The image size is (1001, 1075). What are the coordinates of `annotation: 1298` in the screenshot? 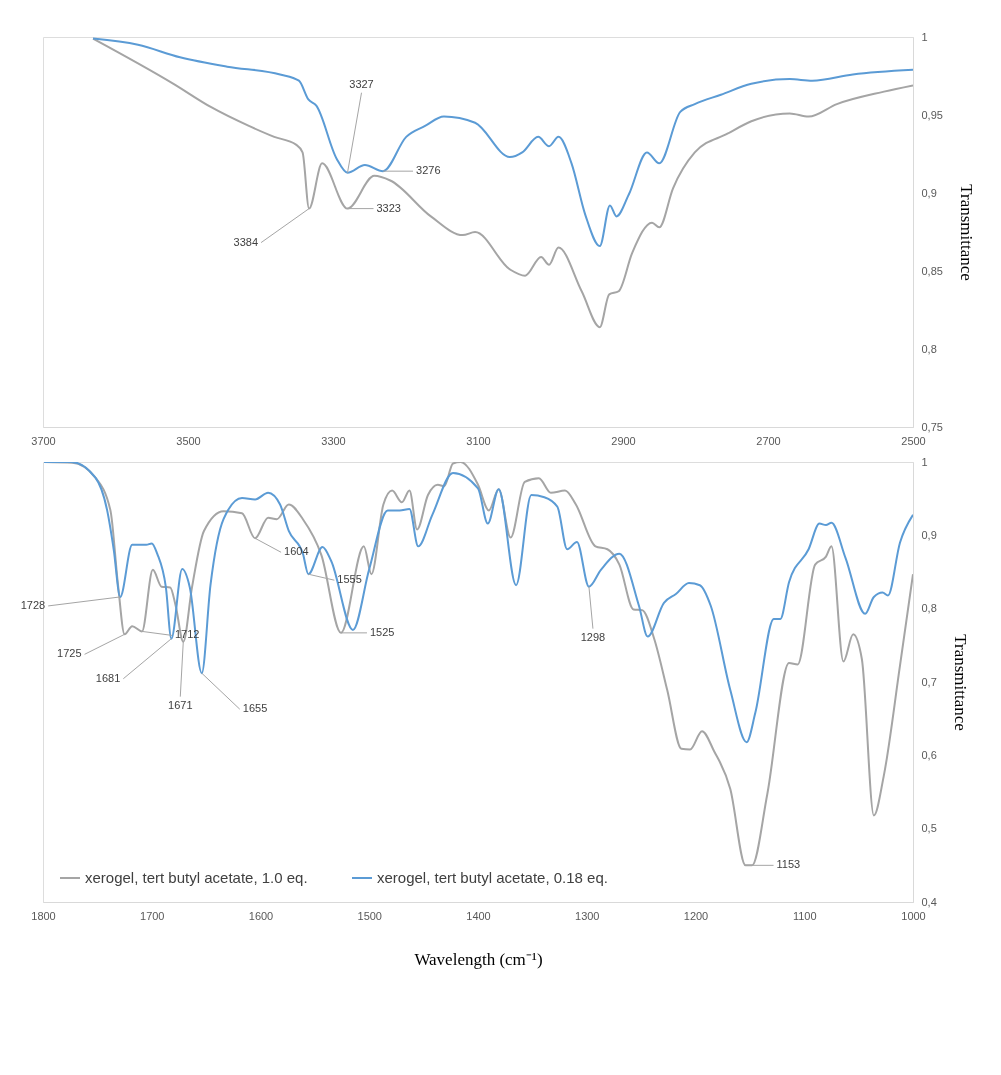 It's located at (593, 636).